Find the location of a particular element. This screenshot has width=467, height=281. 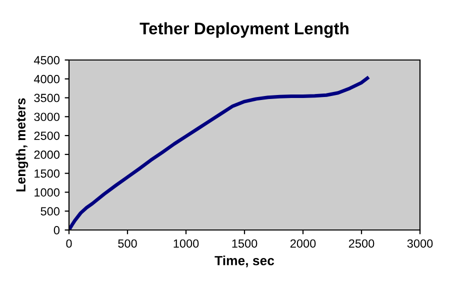

x-tick-label: 1000 is located at coordinates (186, 243).